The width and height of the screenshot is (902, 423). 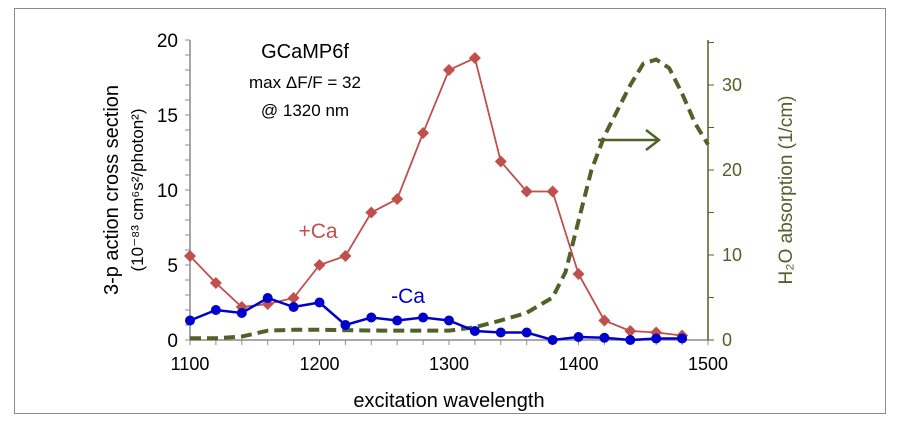 What do you see at coordinates (172, 341) in the screenshot?
I see `y-tick-label: 0` at bounding box center [172, 341].